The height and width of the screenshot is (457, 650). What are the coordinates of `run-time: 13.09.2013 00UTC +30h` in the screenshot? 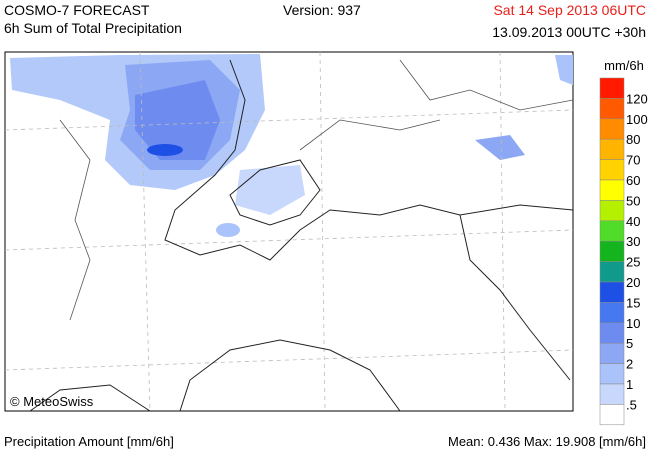 It's located at (569, 32).